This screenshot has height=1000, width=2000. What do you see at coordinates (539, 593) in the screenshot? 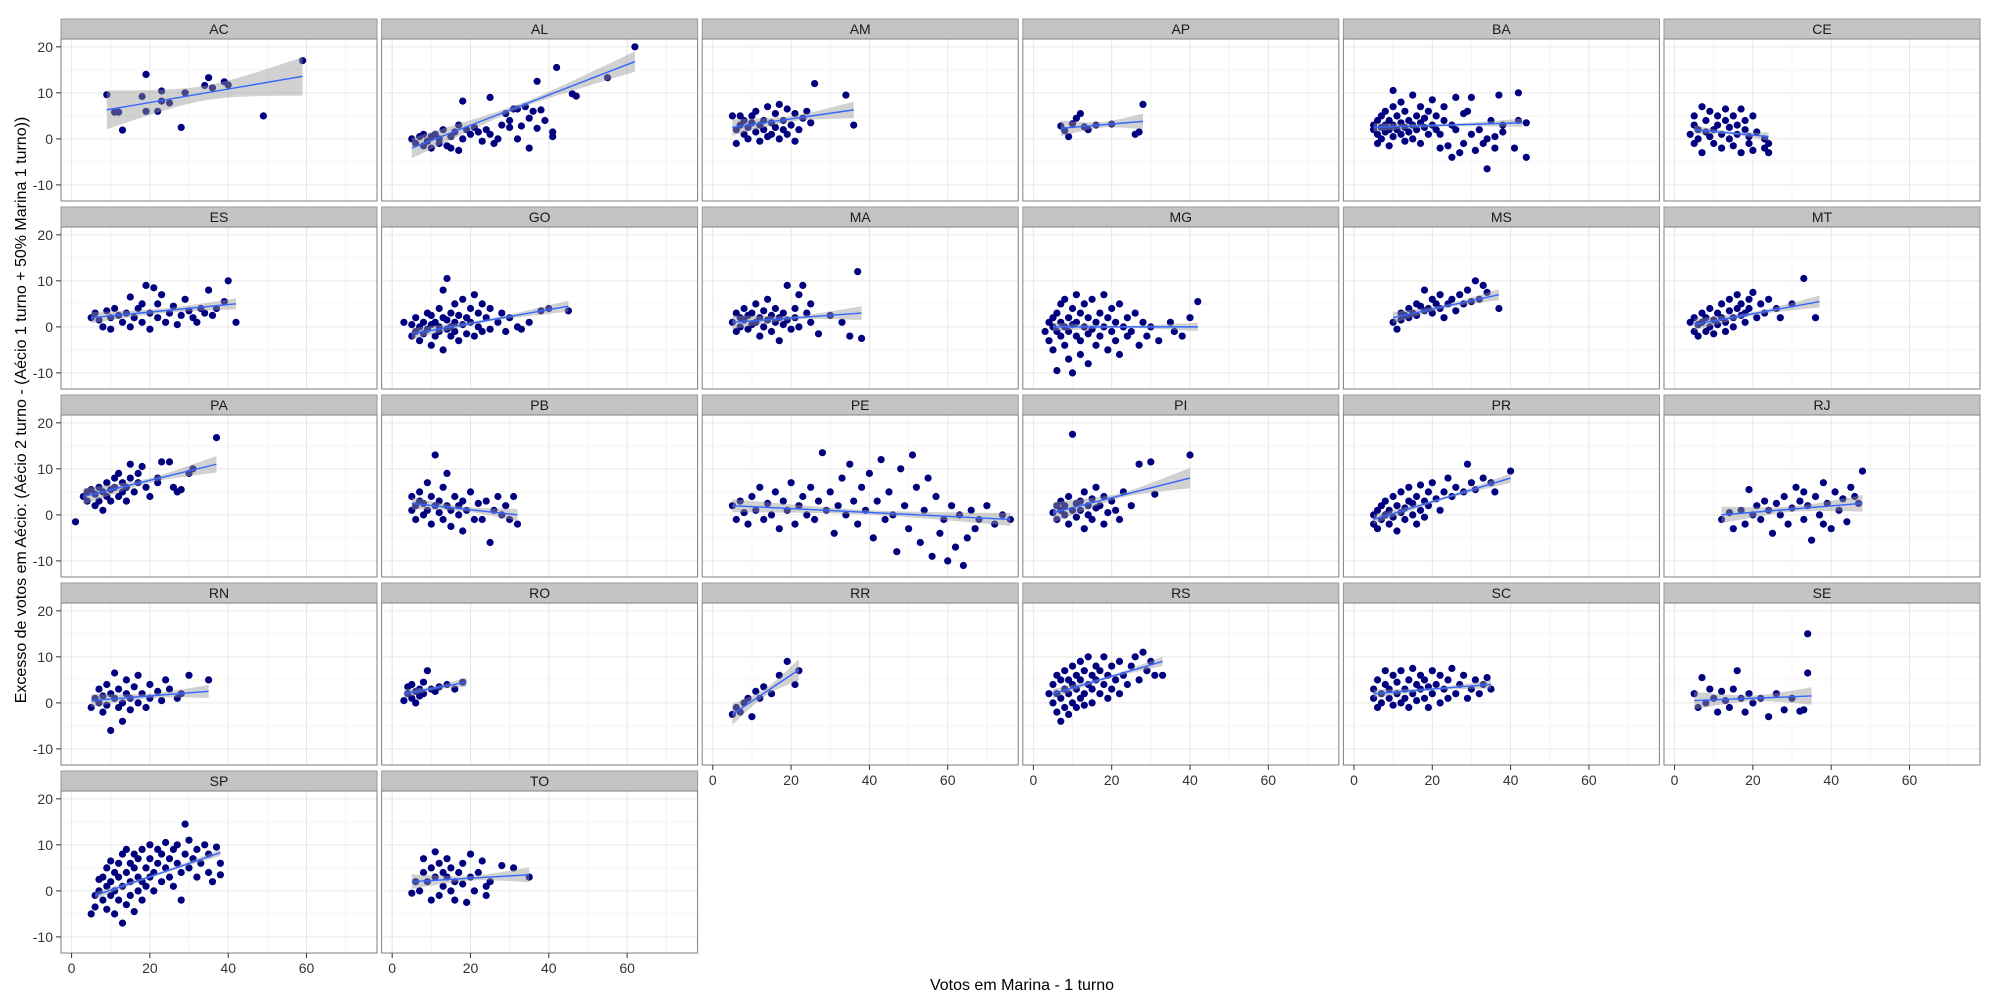
I see `facet-strip-label: RO` at bounding box center [539, 593].